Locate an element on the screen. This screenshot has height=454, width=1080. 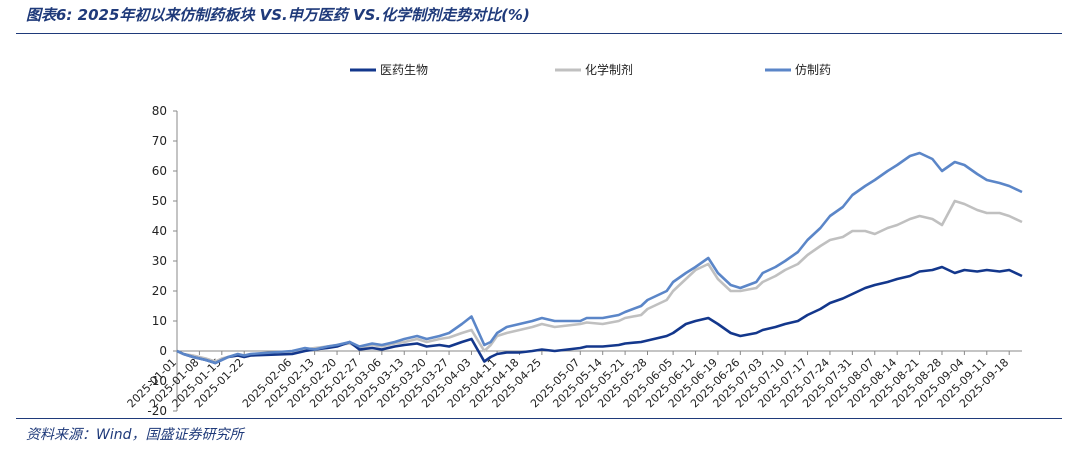
source-rule is located at coordinates (539, 418).